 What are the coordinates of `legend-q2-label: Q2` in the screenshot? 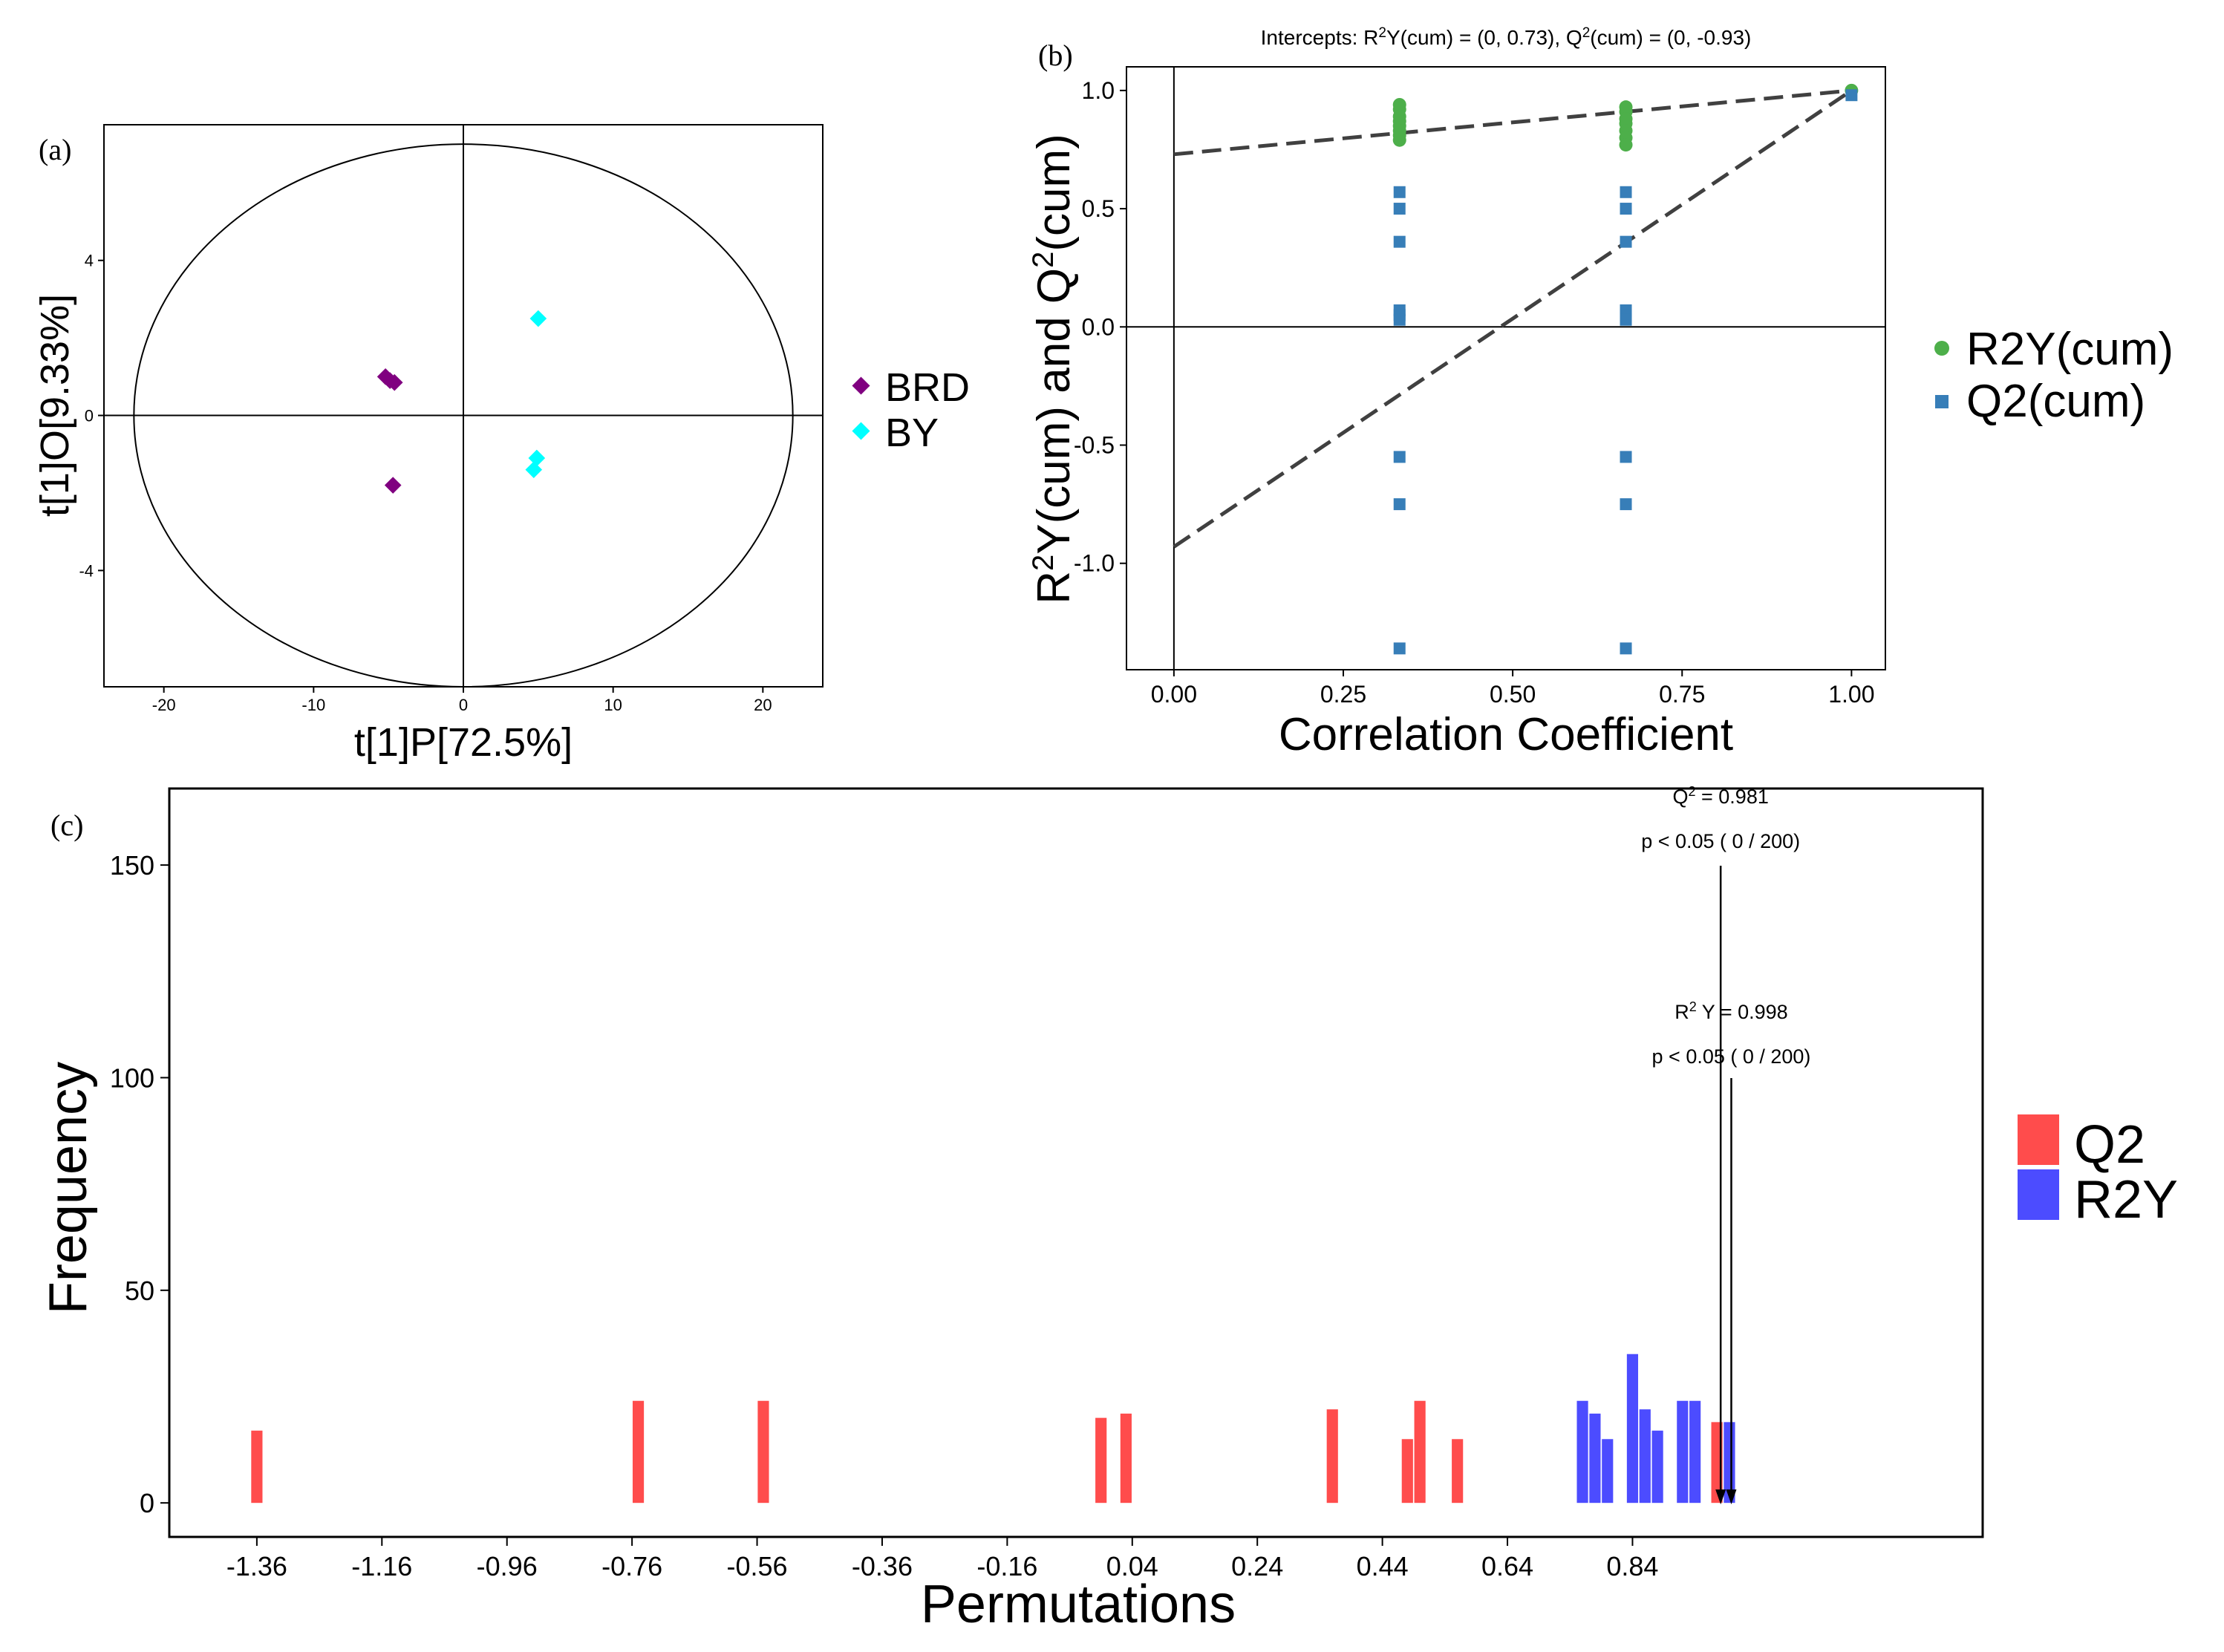 It's located at (2109, 1145).